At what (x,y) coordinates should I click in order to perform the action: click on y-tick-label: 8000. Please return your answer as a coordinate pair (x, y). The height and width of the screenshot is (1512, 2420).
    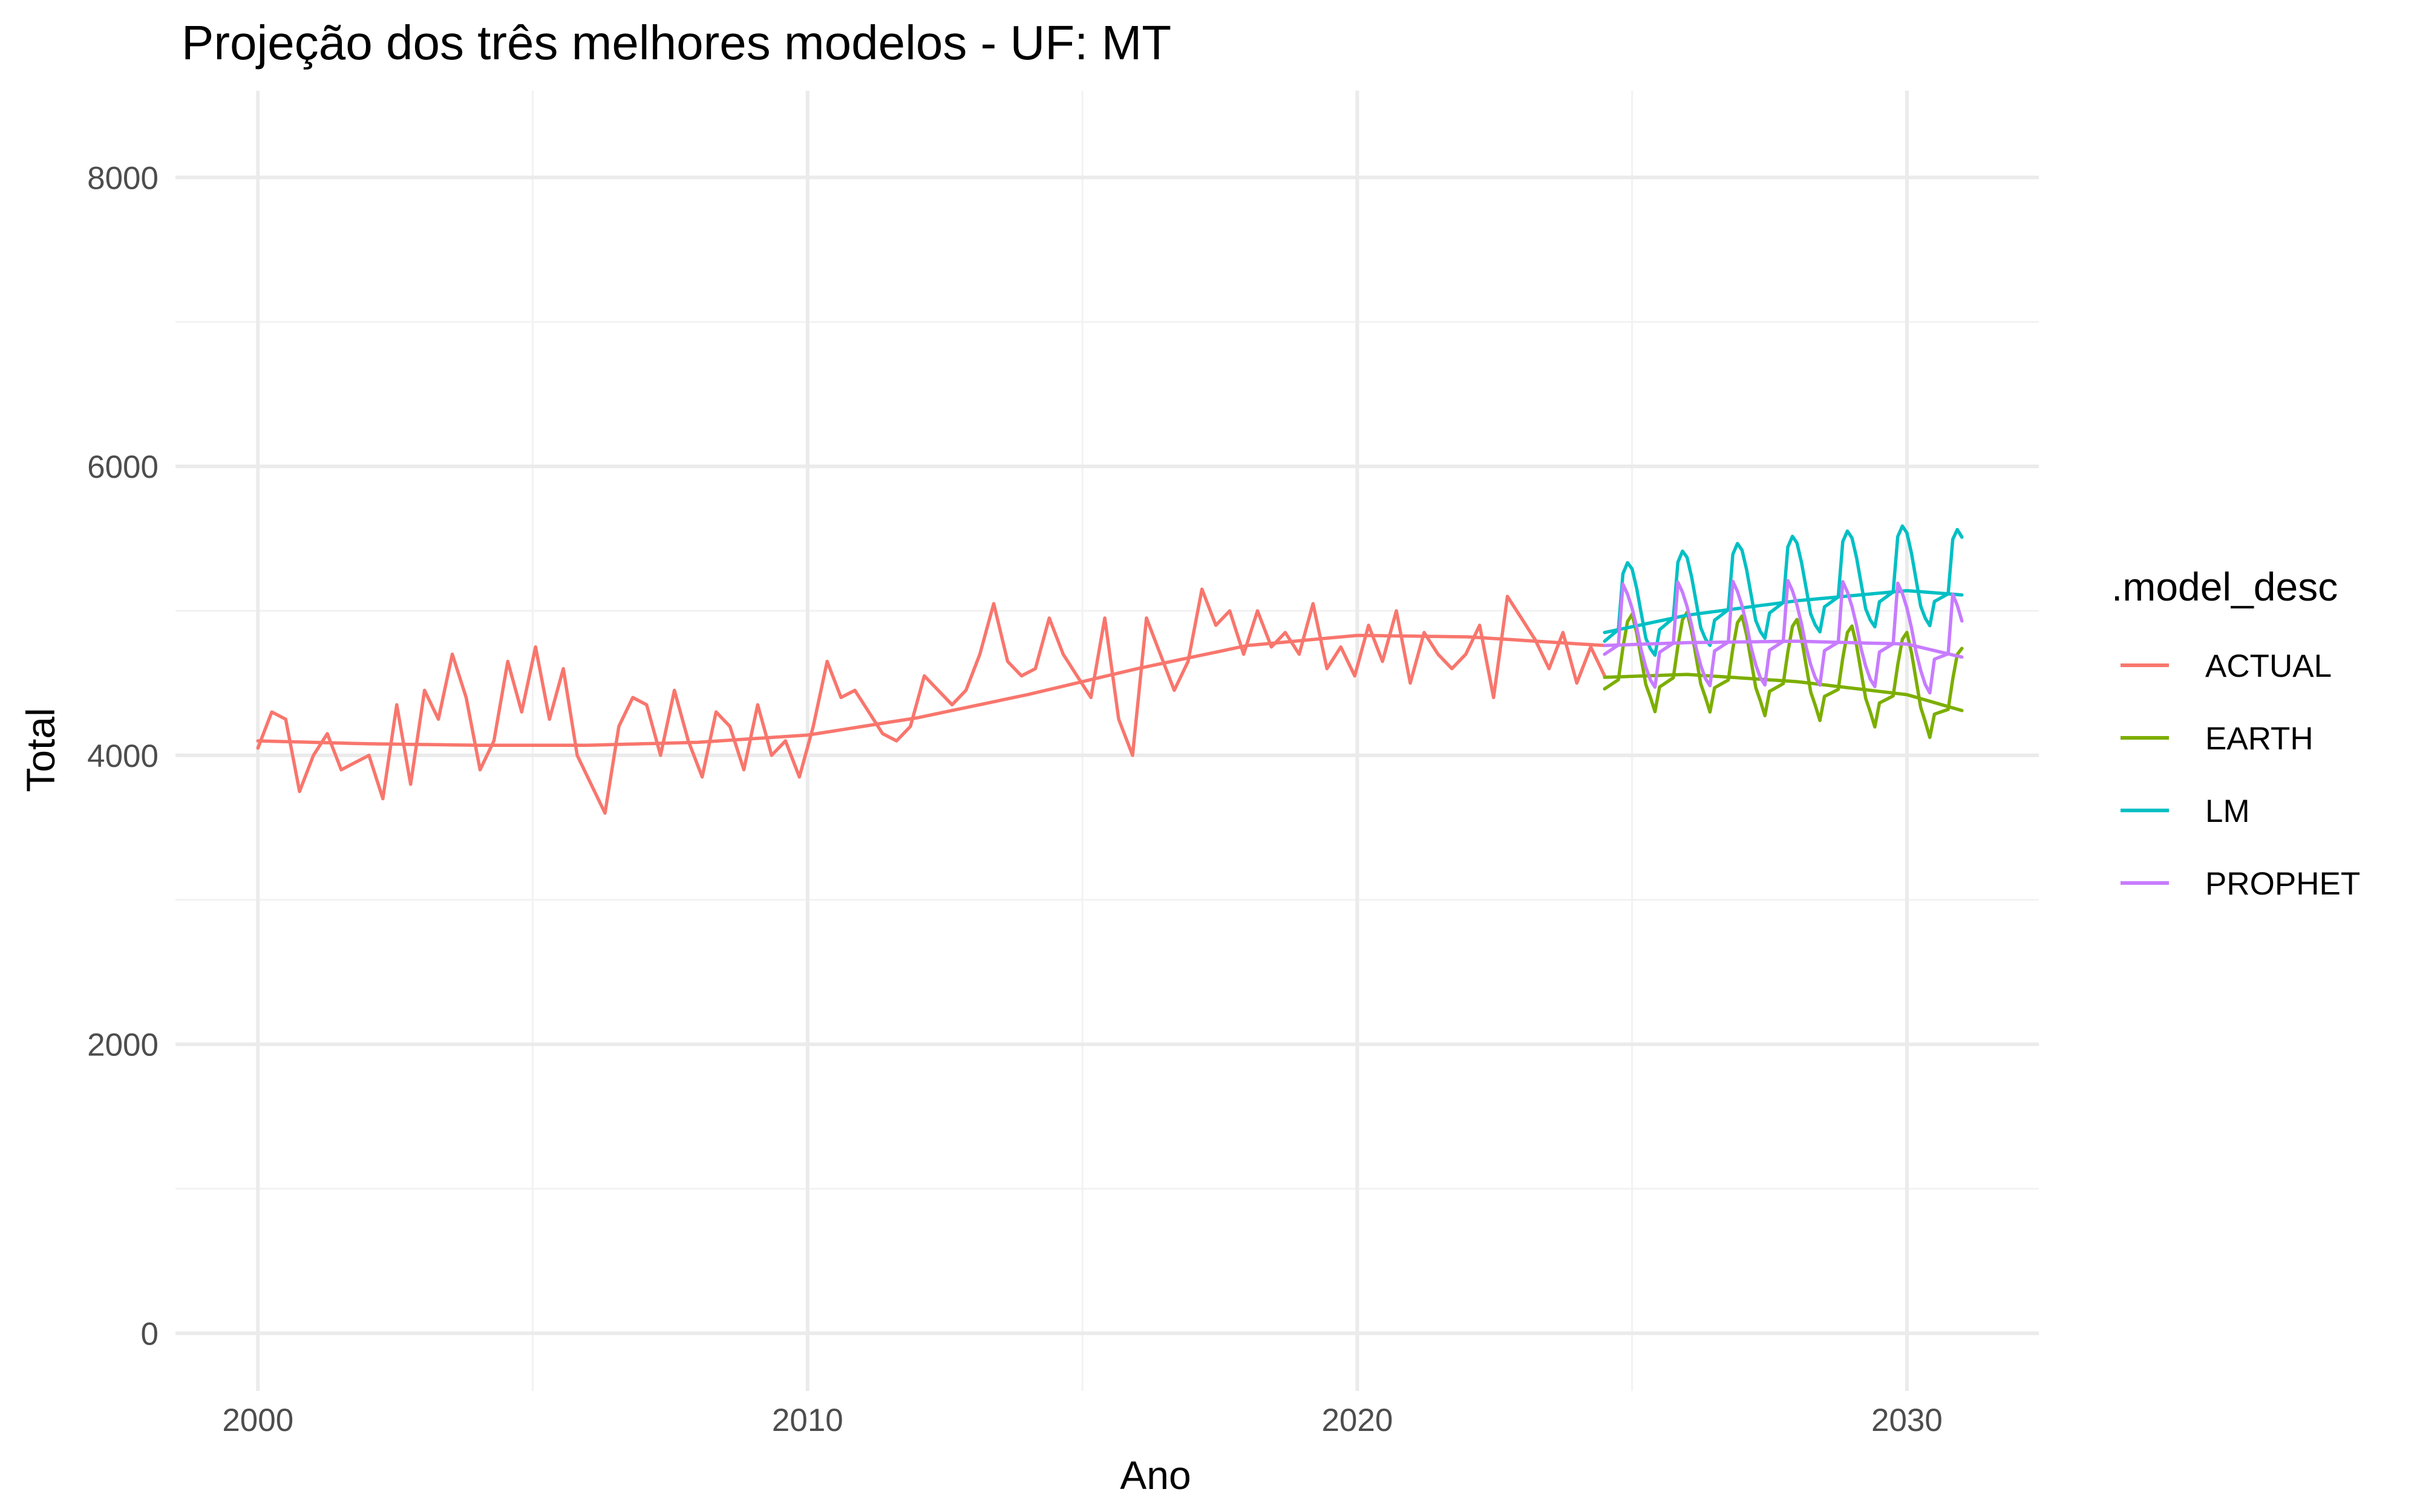
    Looking at the image, I should click on (123, 178).